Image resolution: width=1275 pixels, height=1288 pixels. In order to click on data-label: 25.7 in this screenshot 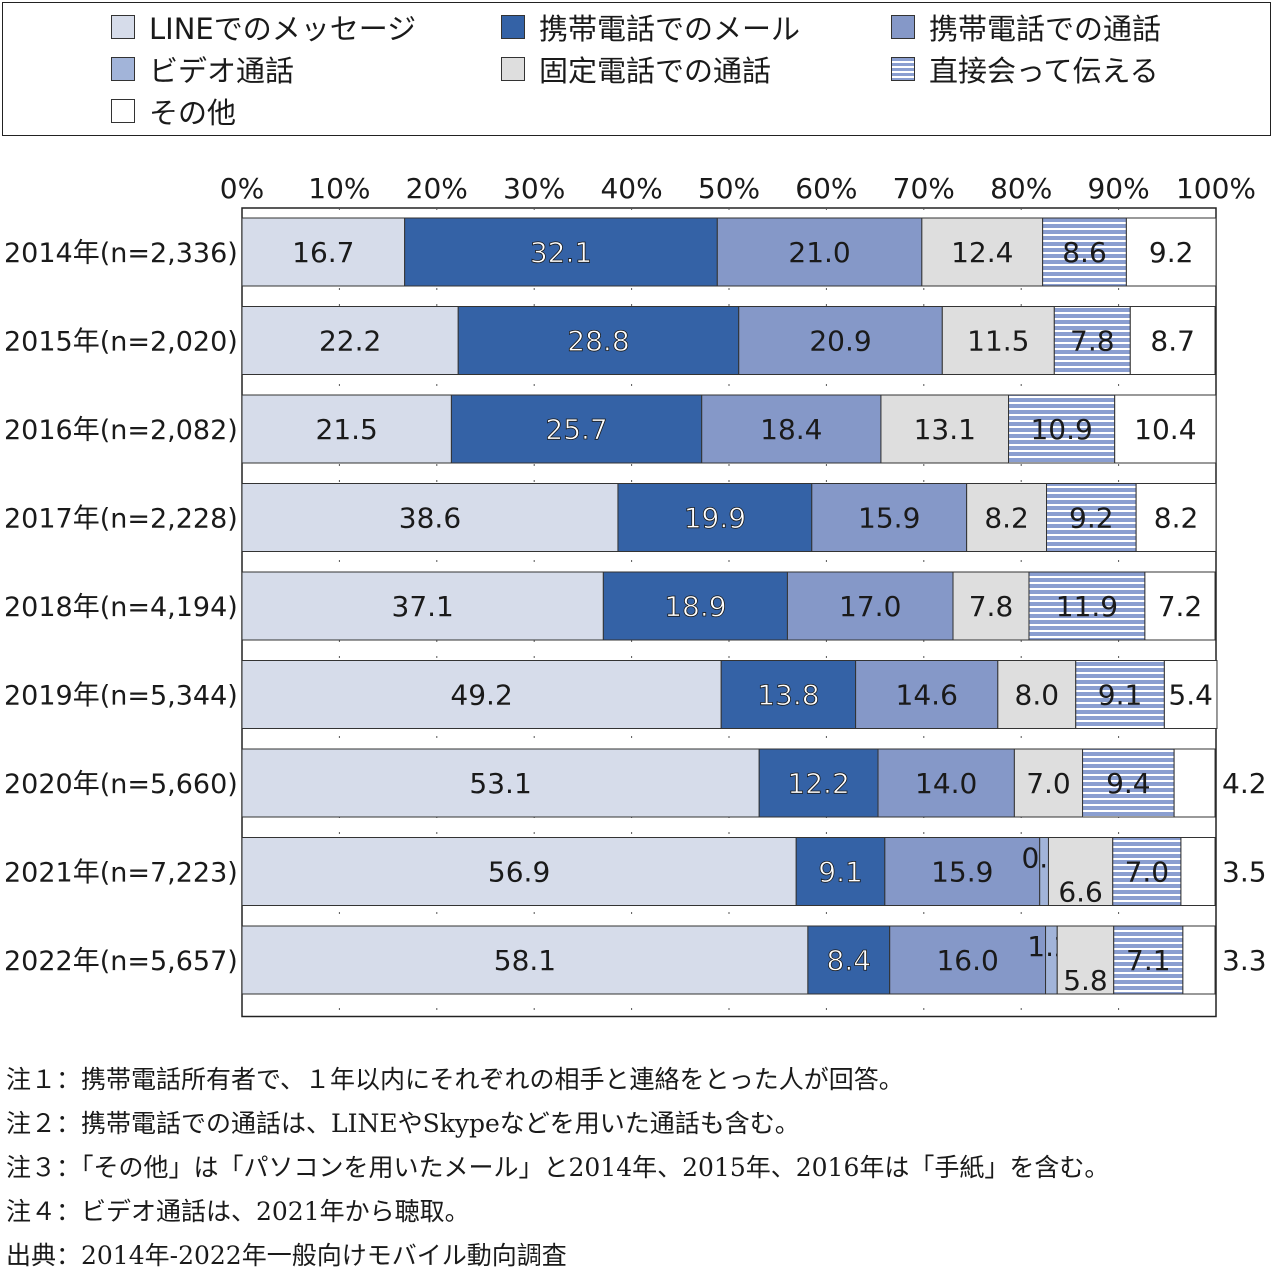, I will do `click(576, 429)`.